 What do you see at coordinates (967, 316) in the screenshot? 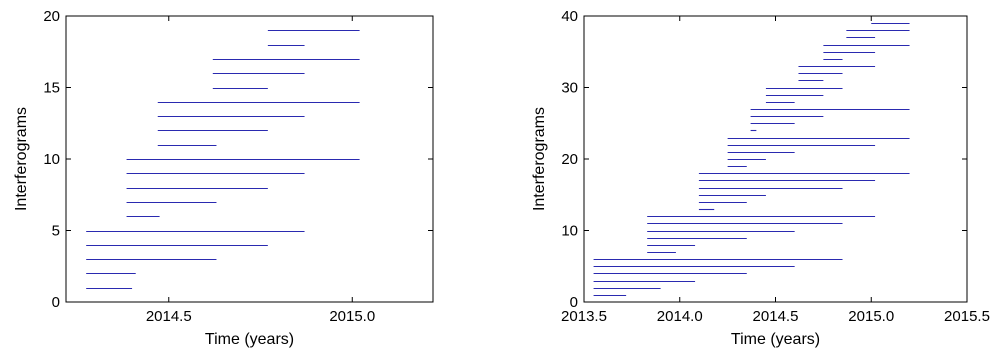
I see `x-tick-label: 2015.5` at bounding box center [967, 316].